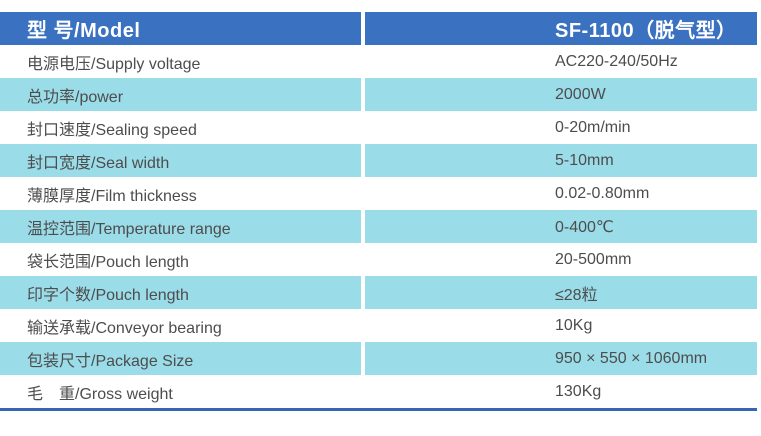 Image resolution: width=761 pixels, height=436 pixels. I want to click on table-header-row: 型 号/Model SF-1100（脱气型）, so click(378, 28).